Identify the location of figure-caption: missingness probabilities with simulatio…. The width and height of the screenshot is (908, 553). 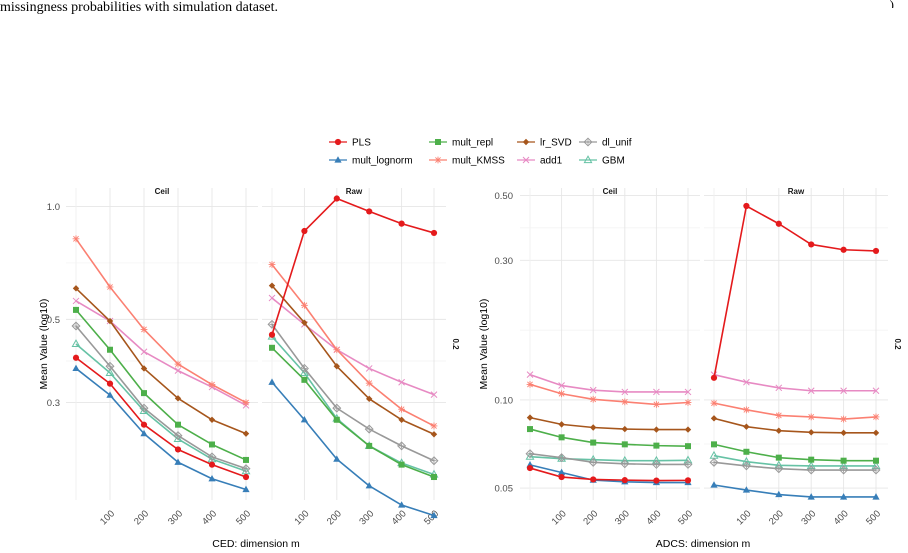
(139, 7).